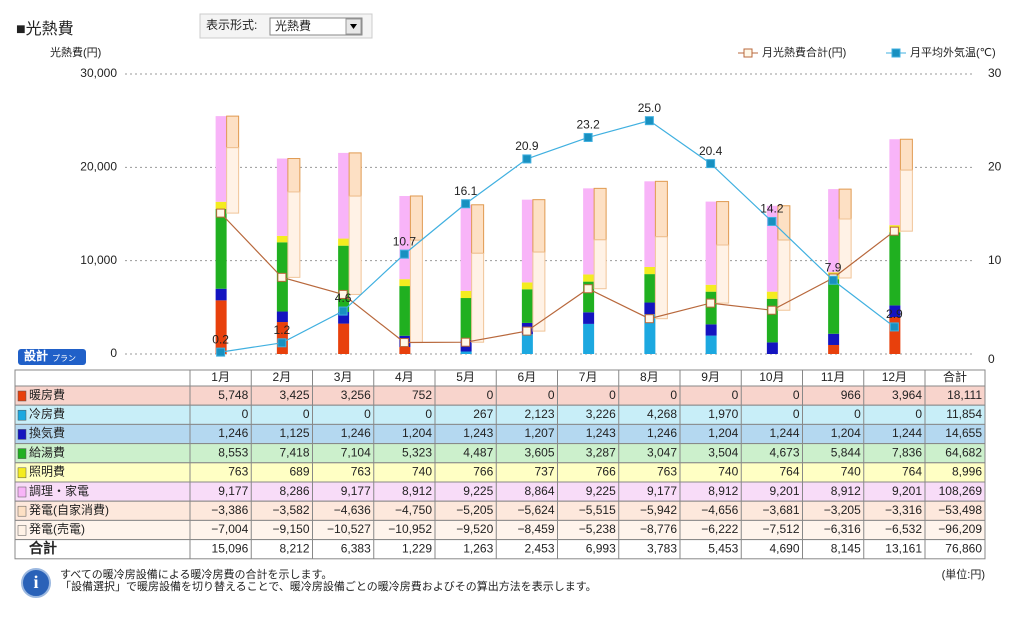 The image size is (1024, 621). Describe the element at coordinates (356, 548) in the screenshot. I see `table-cell: 6,383` at that location.